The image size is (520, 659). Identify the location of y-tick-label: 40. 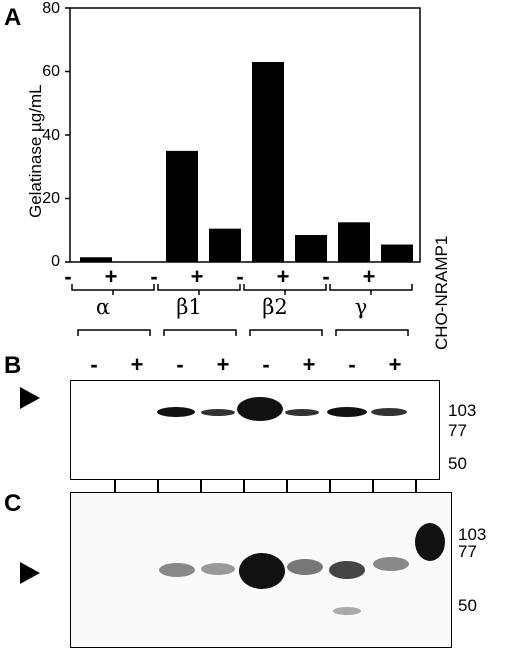
(51, 135).